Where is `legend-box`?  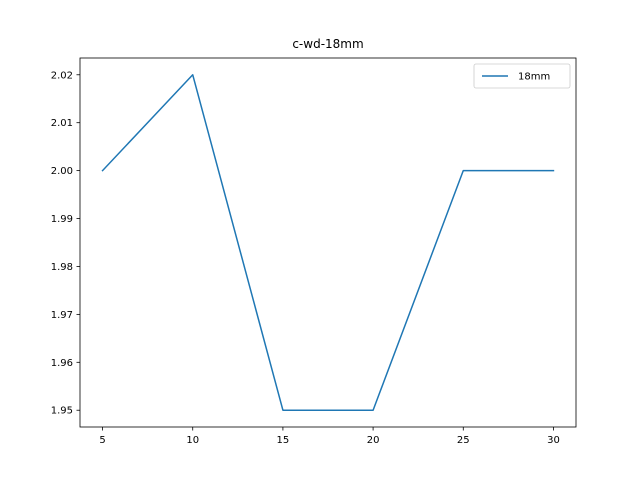
legend-box is located at coordinates (522, 76).